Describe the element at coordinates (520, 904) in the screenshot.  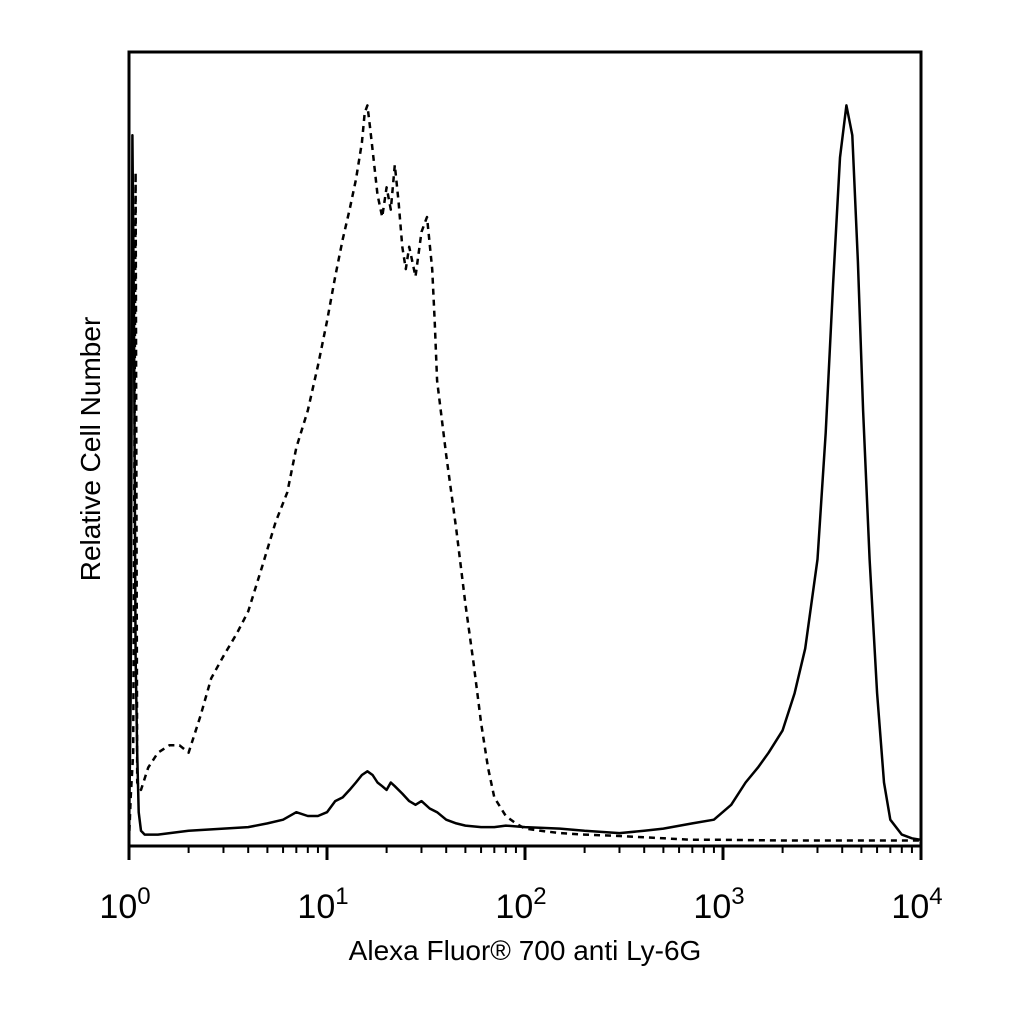
I see `x-tick-label: 10²` at that location.